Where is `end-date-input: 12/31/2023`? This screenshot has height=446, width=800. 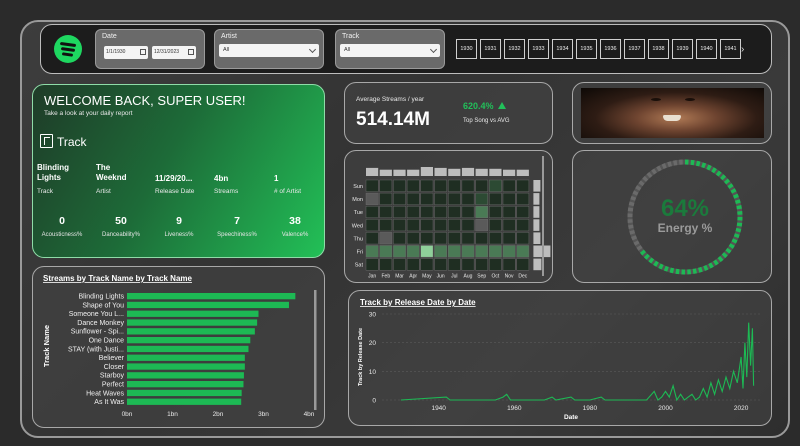 end-date-input: 12/31/2023 is located at coordinates (174, 52).